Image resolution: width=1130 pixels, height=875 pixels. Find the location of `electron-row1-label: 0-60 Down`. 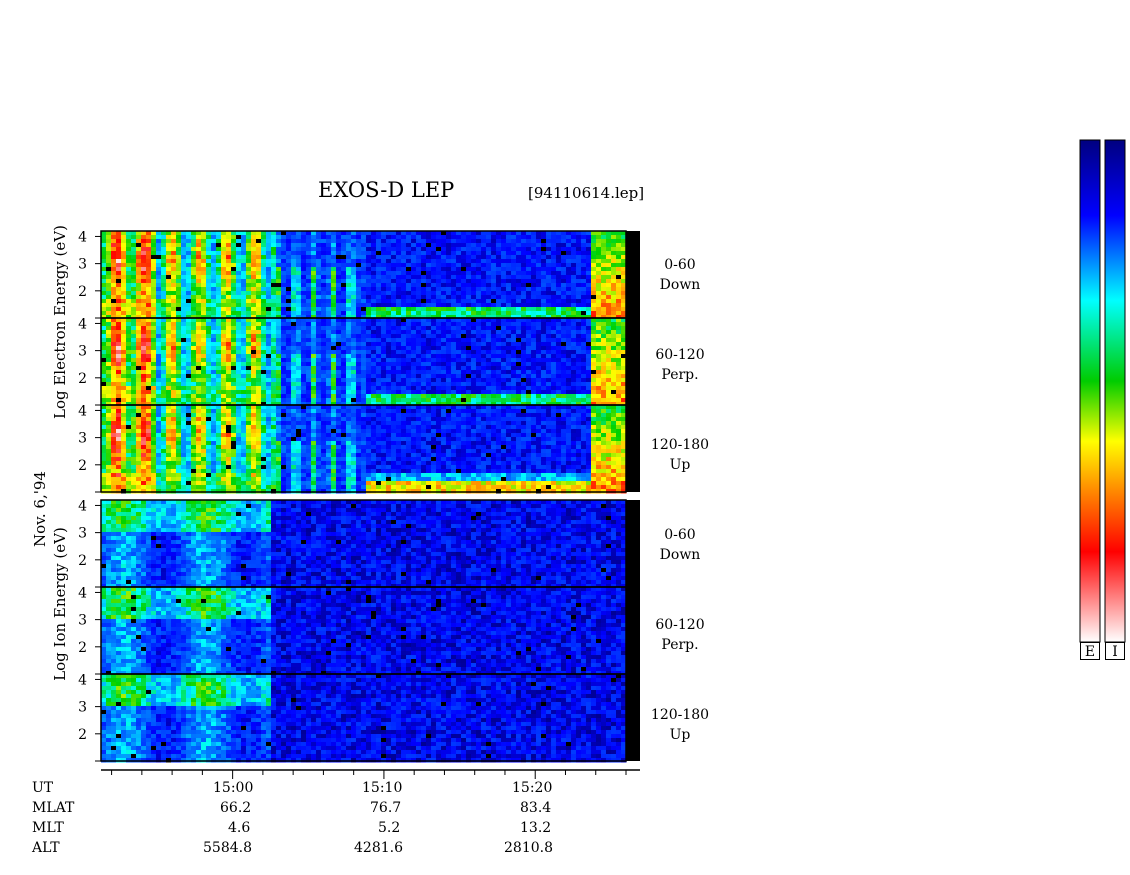

electron-row1-label: 0-60 Down is located at coordinates (680, 275).